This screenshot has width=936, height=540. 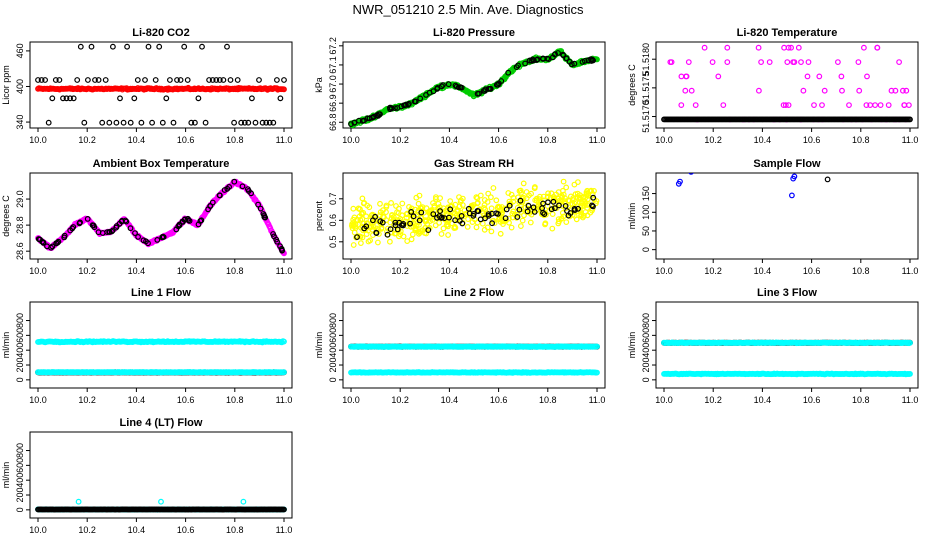 What do you see at coordinates (910, 374) in the screenshot?
I see `line3-flow-point` at bounding box center [910, 374].